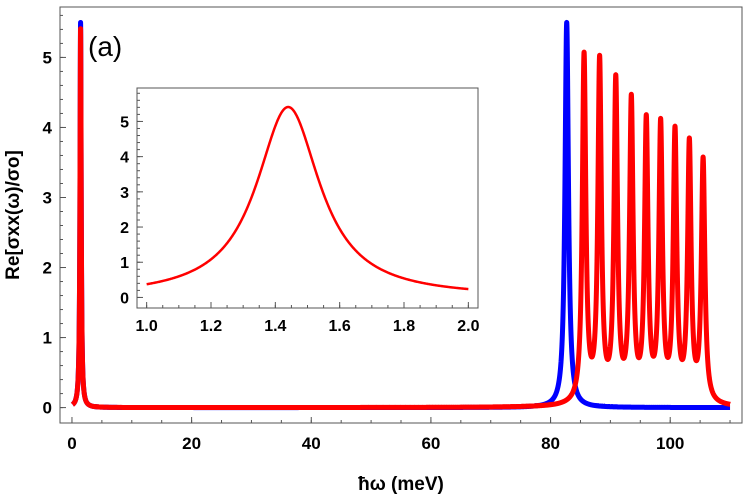  I want to click on main-y-tick-label: 0, so click(47, 408).